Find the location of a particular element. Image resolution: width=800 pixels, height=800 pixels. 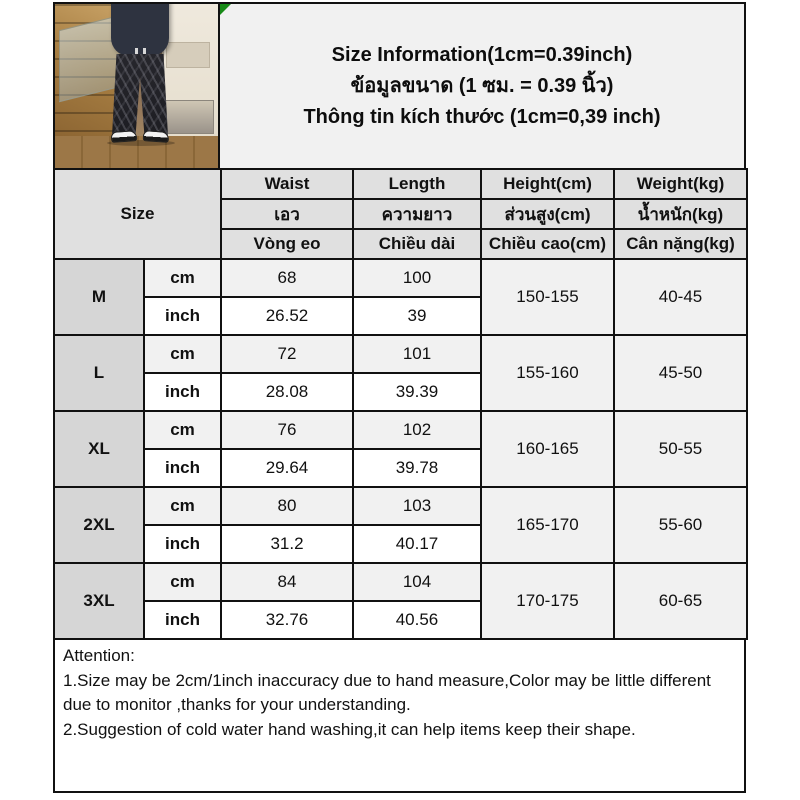

table-row: XL cm 76 102 160-165 50-55 is located at coordinates (400, 449).